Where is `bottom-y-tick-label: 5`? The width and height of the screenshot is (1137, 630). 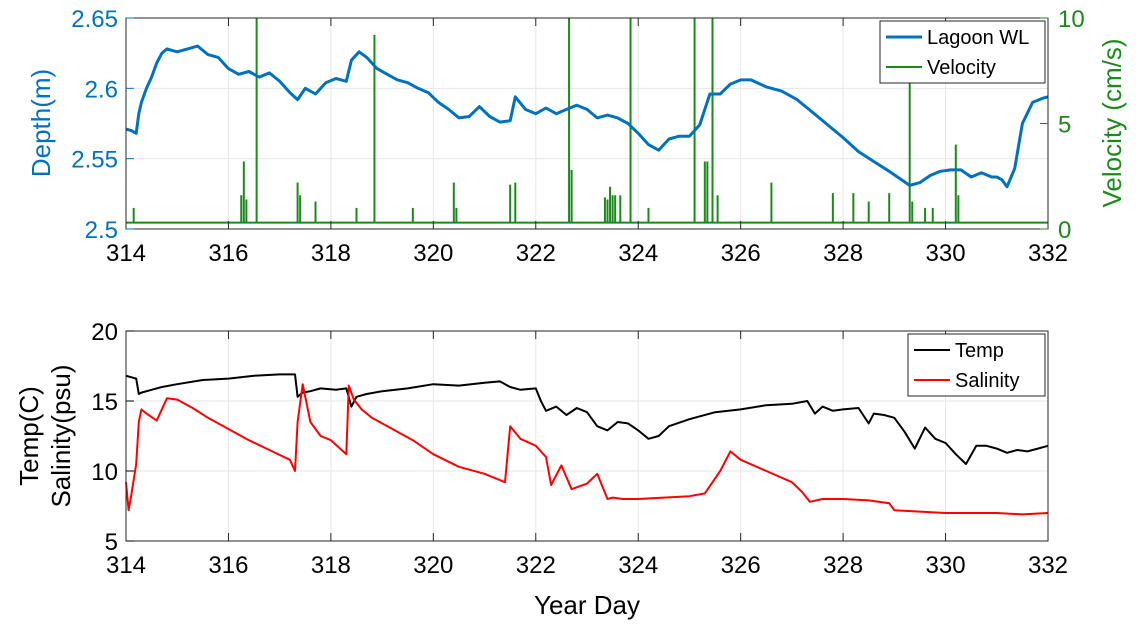 bottom-y-tick-label: 5 is located at coordinates (111, 542).